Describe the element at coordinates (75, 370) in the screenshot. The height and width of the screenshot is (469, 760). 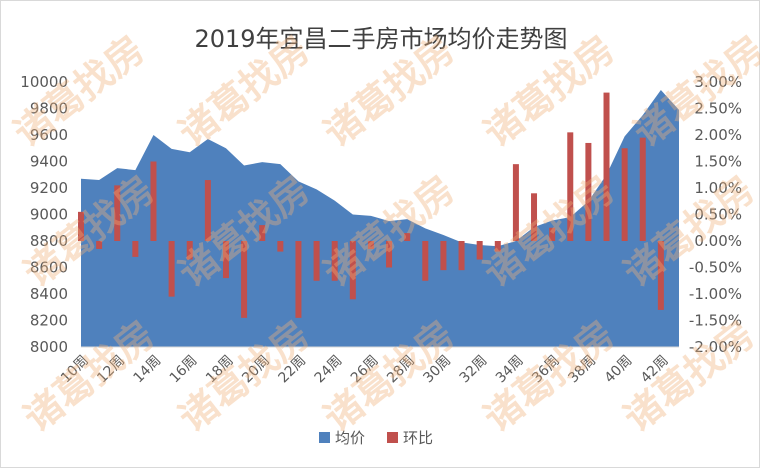
I see `x-tick-label: 10周` at that location.